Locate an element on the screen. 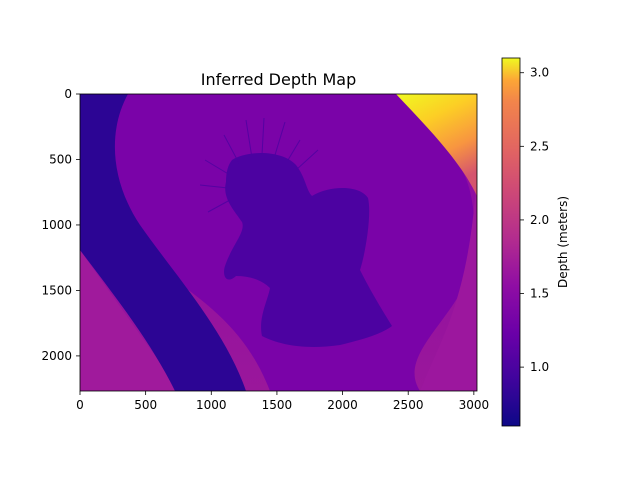 This screenshot has height=480, width=640. y-axis: 0 500 1000 1500 2000 is located at coordinates (60, 225).